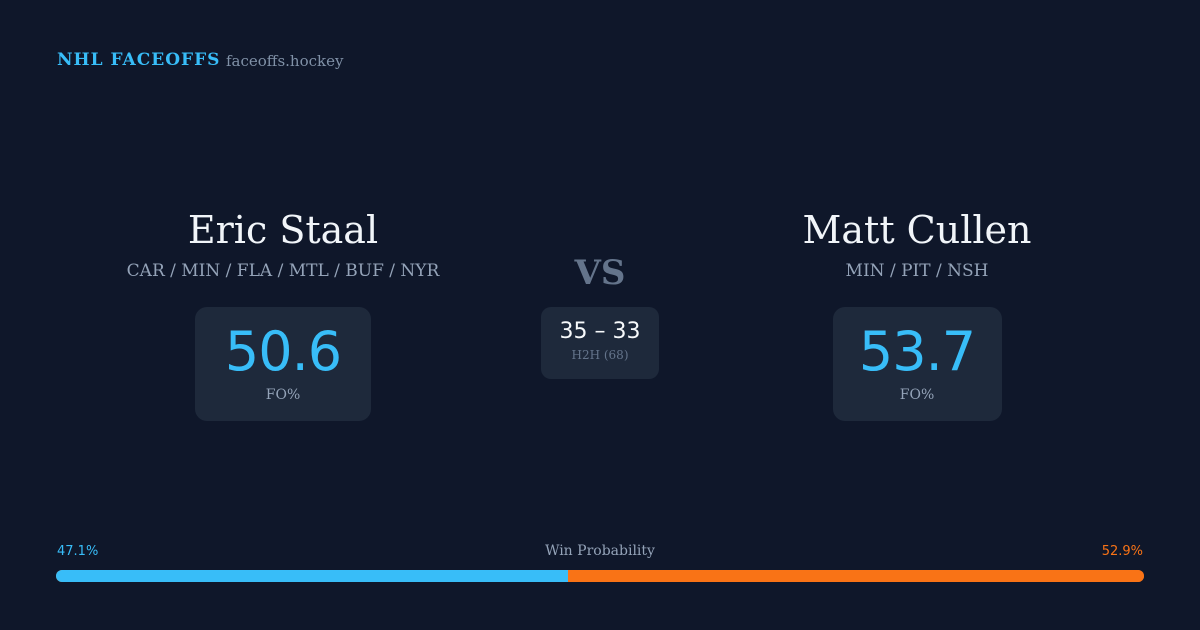 Image resolution: width=1200 pixels, height=630 pixels. Describe the element at coordinates (283, 351) in the screenshot. I see `player-1-fo-pct: 50.6` at that location.